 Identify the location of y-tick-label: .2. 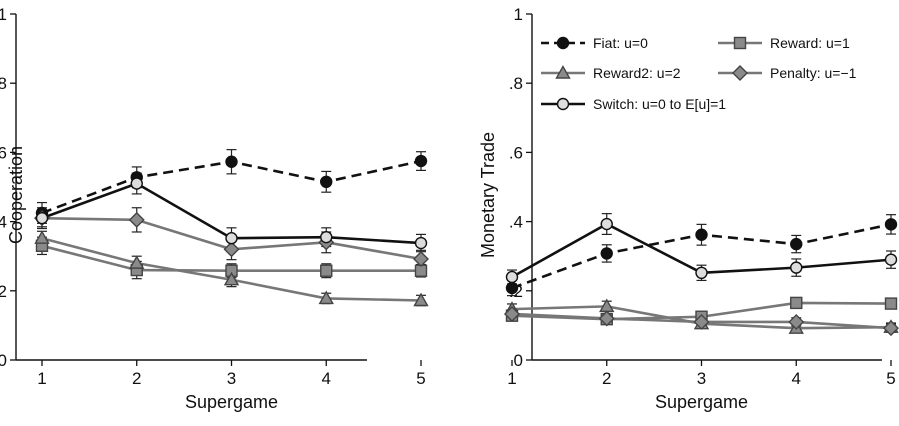
(3, 291).